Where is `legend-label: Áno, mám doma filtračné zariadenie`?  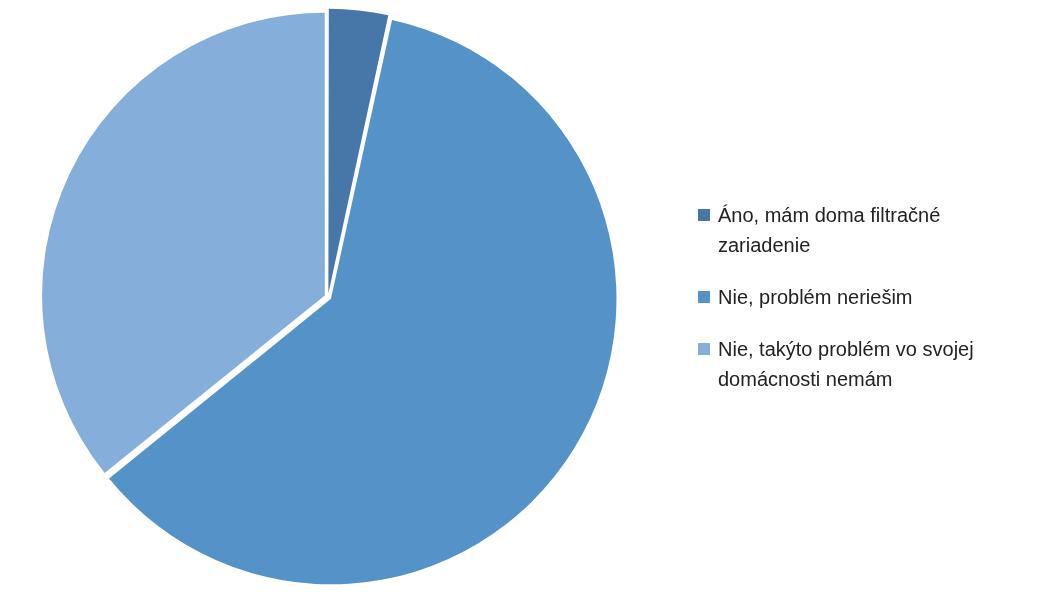 legend-label: Áno, mám doma filtračné zariadenie is located at coordinates (830, 230).